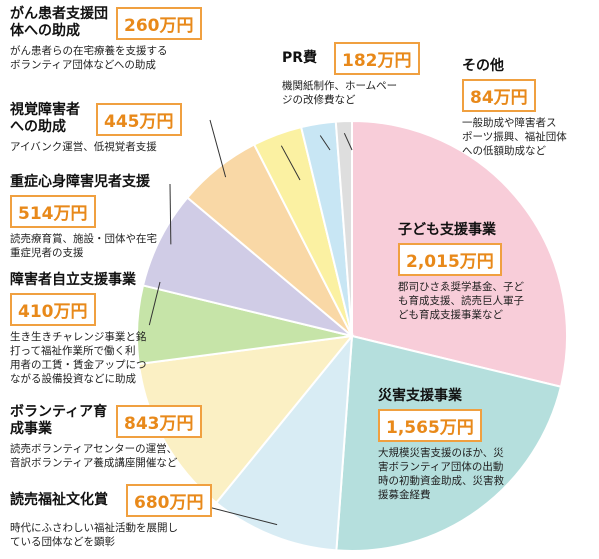 Image resolution: width=599 pixels, height=559 pixels. I want to click on description-line: 機関紙制作、ホームペー, so click(340, 86).